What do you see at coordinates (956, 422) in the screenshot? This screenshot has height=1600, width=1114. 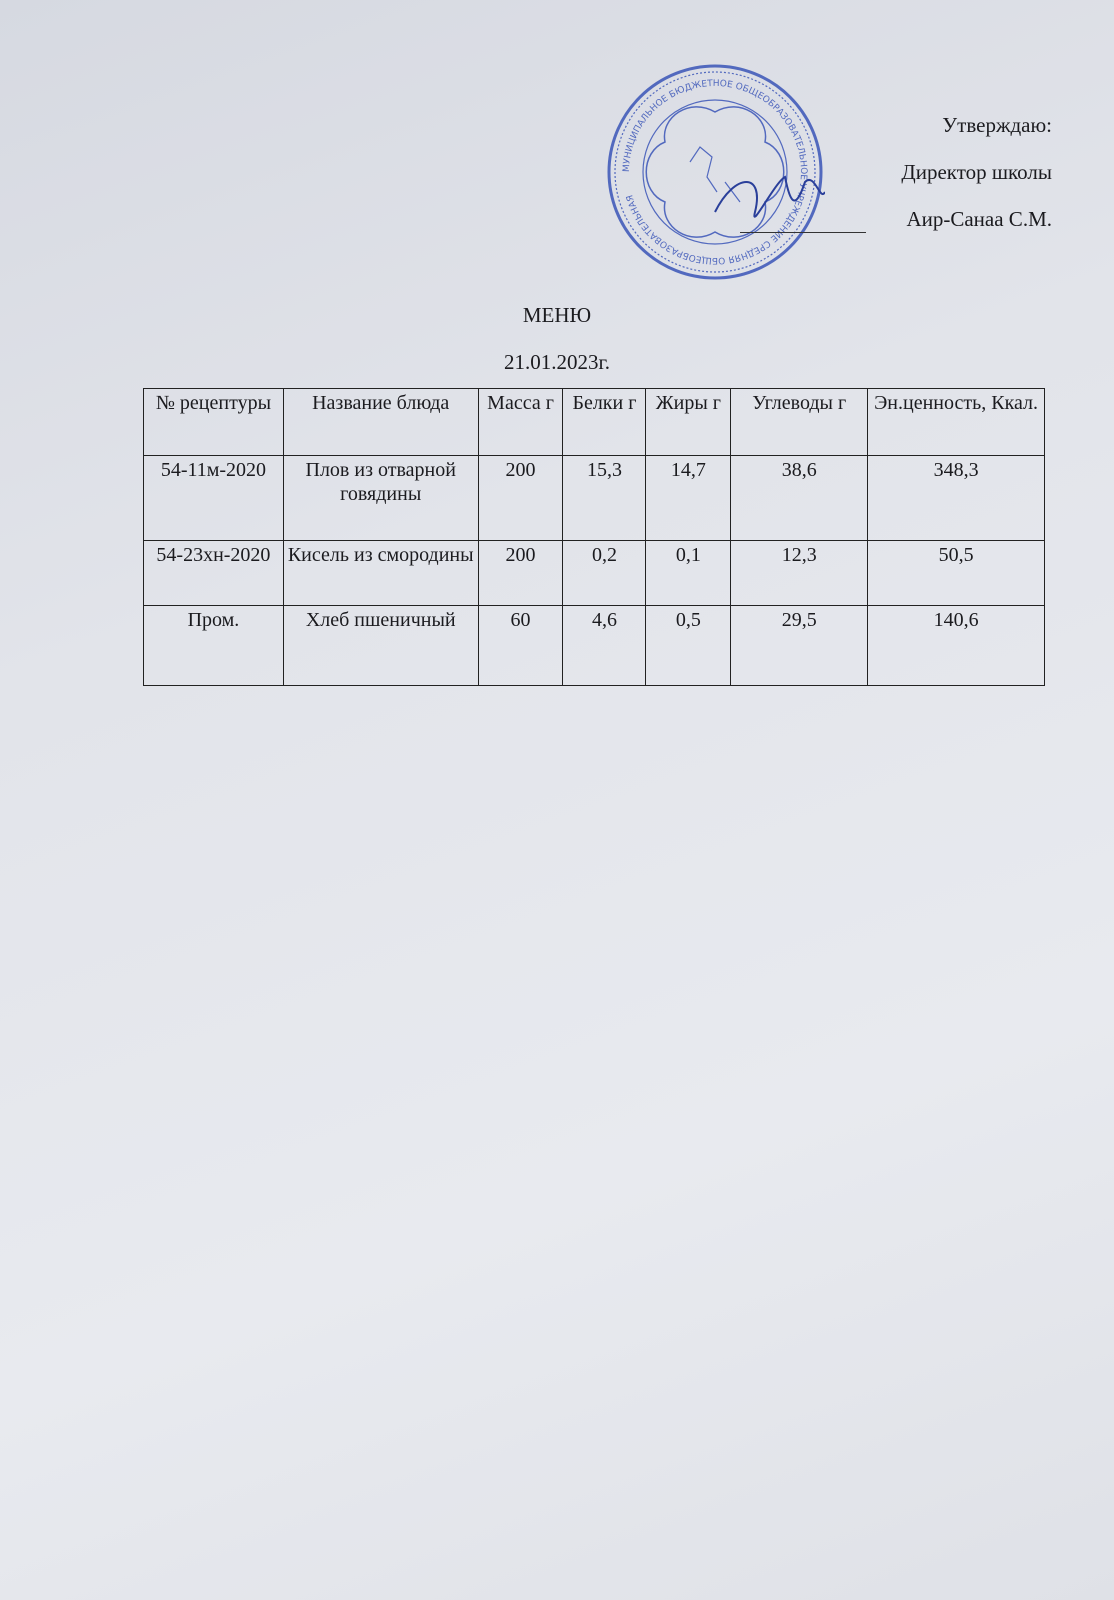 I see `header-energy: Эн.ценность, Ккал.` at bounding box center [956, 422].